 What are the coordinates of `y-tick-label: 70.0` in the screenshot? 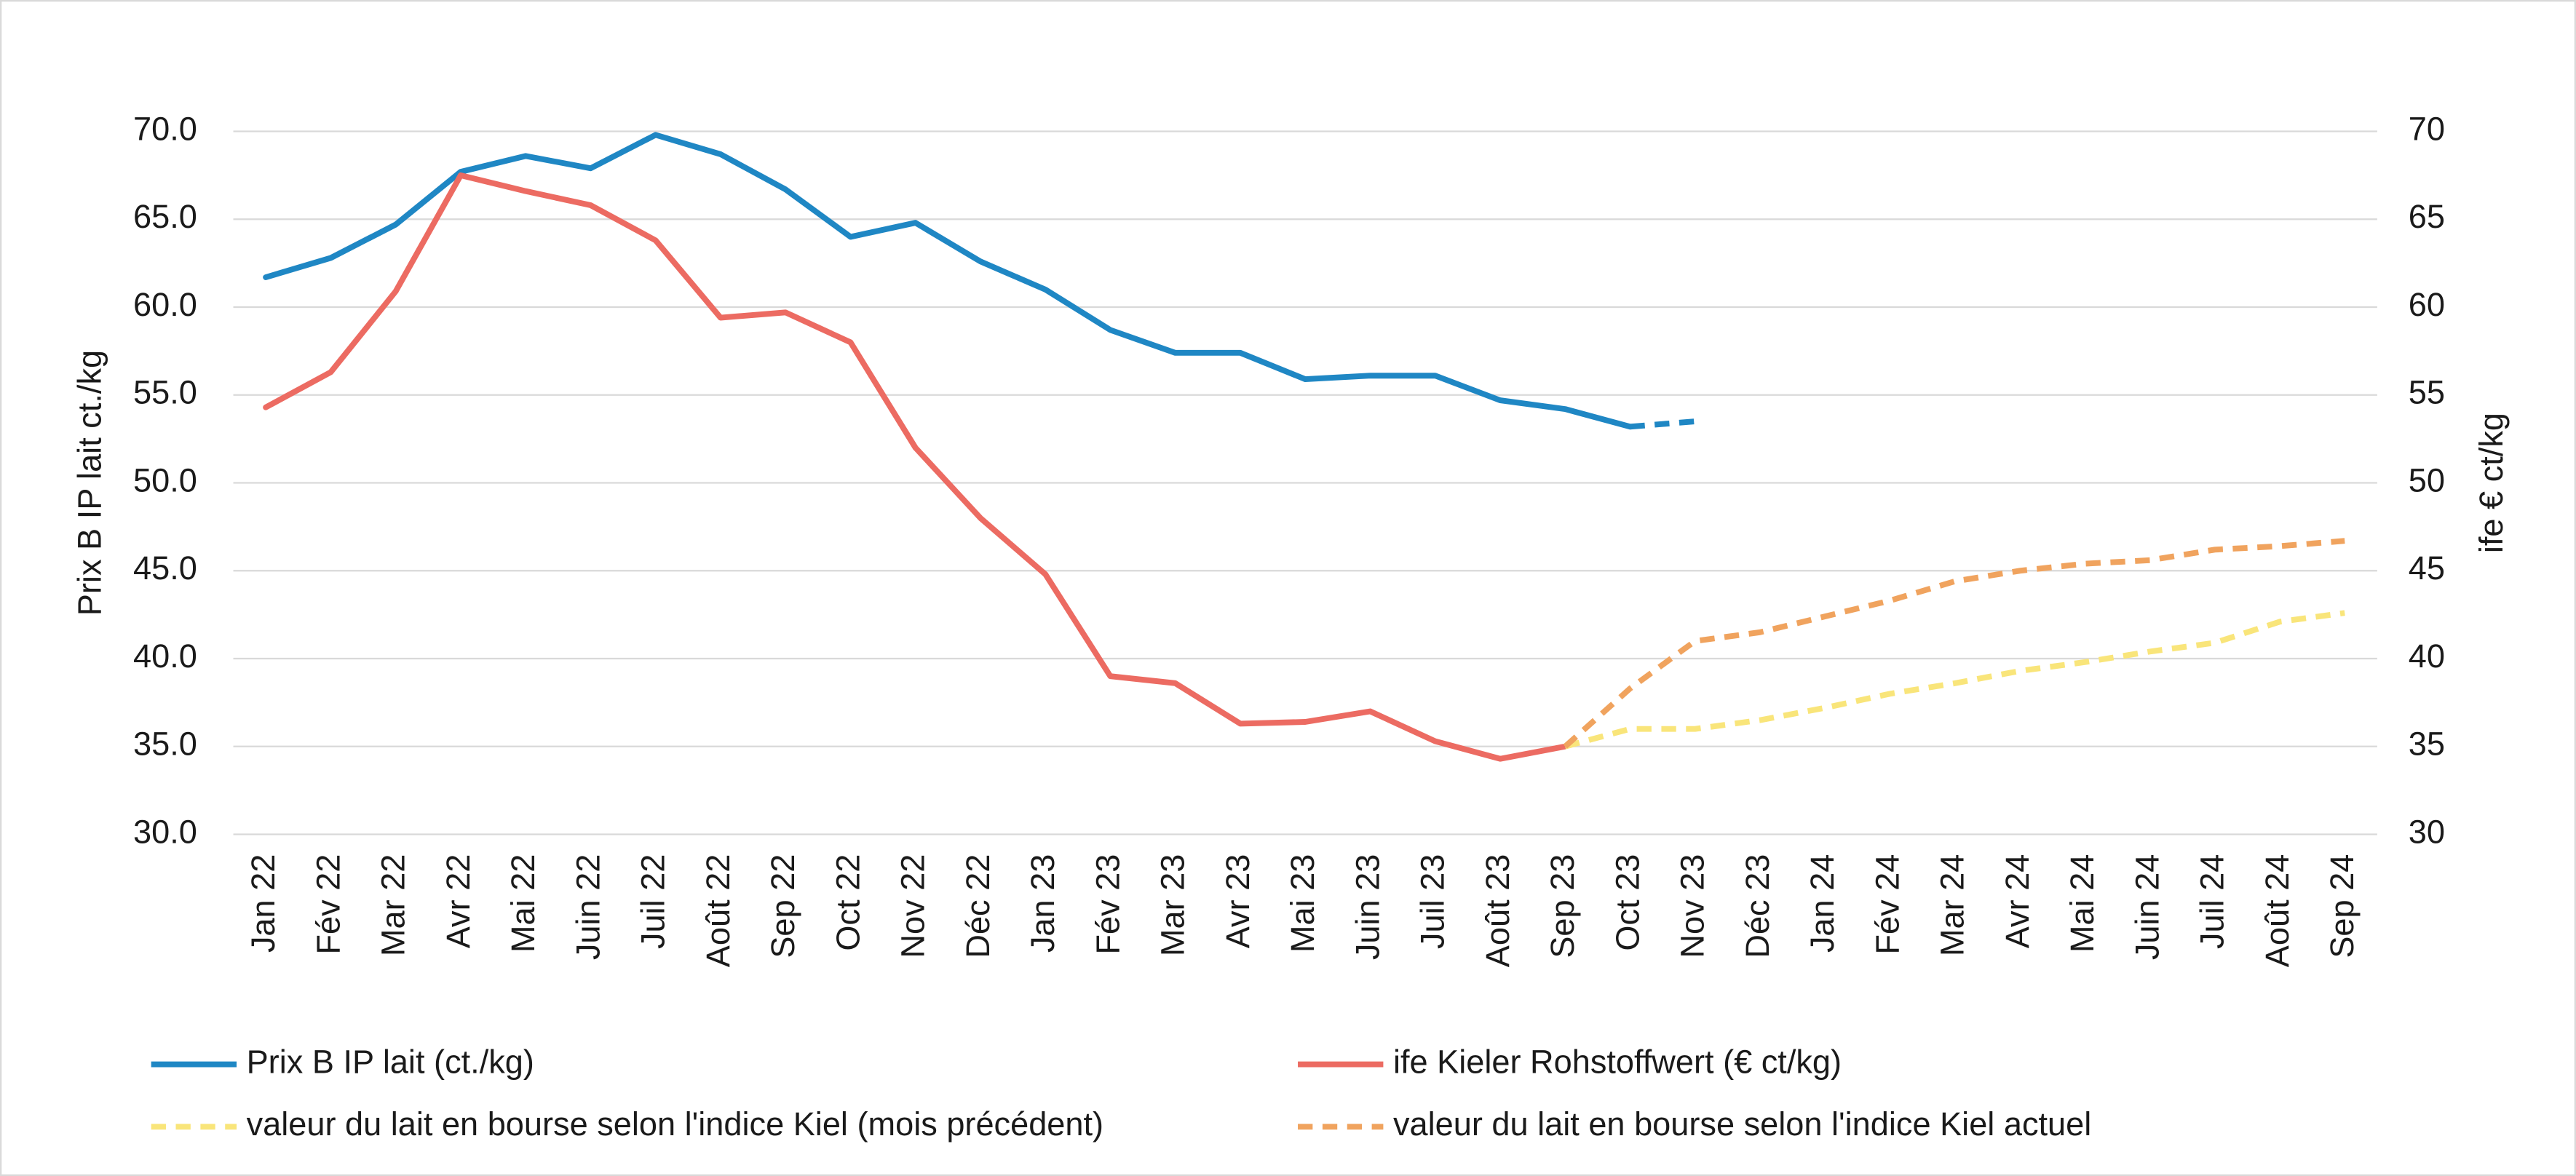 It's located at (165, 128).